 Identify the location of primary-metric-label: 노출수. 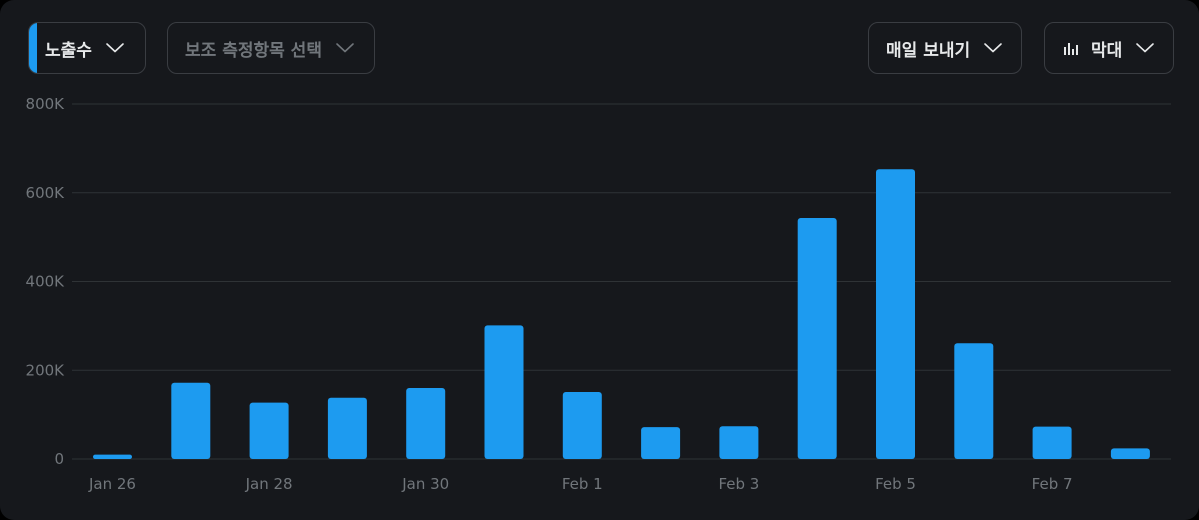
(68, 50).